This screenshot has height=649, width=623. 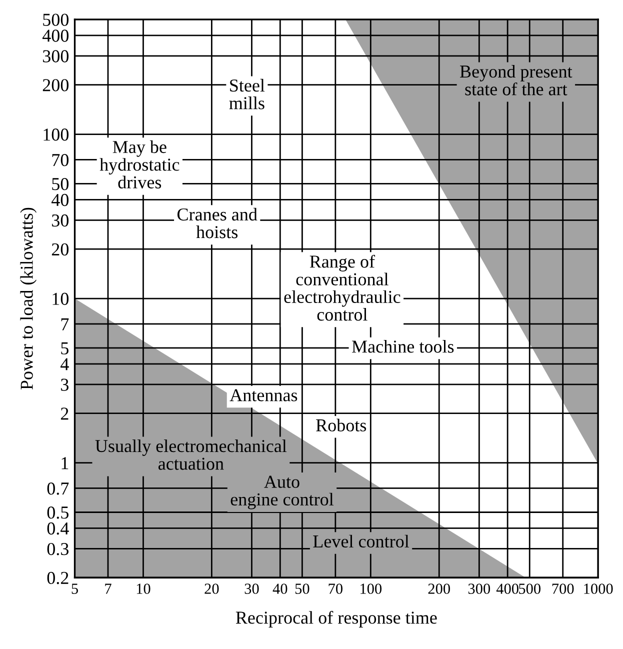 I want to click on x-axis-title: Reciprocal of response time, so click(x=336, y=619).